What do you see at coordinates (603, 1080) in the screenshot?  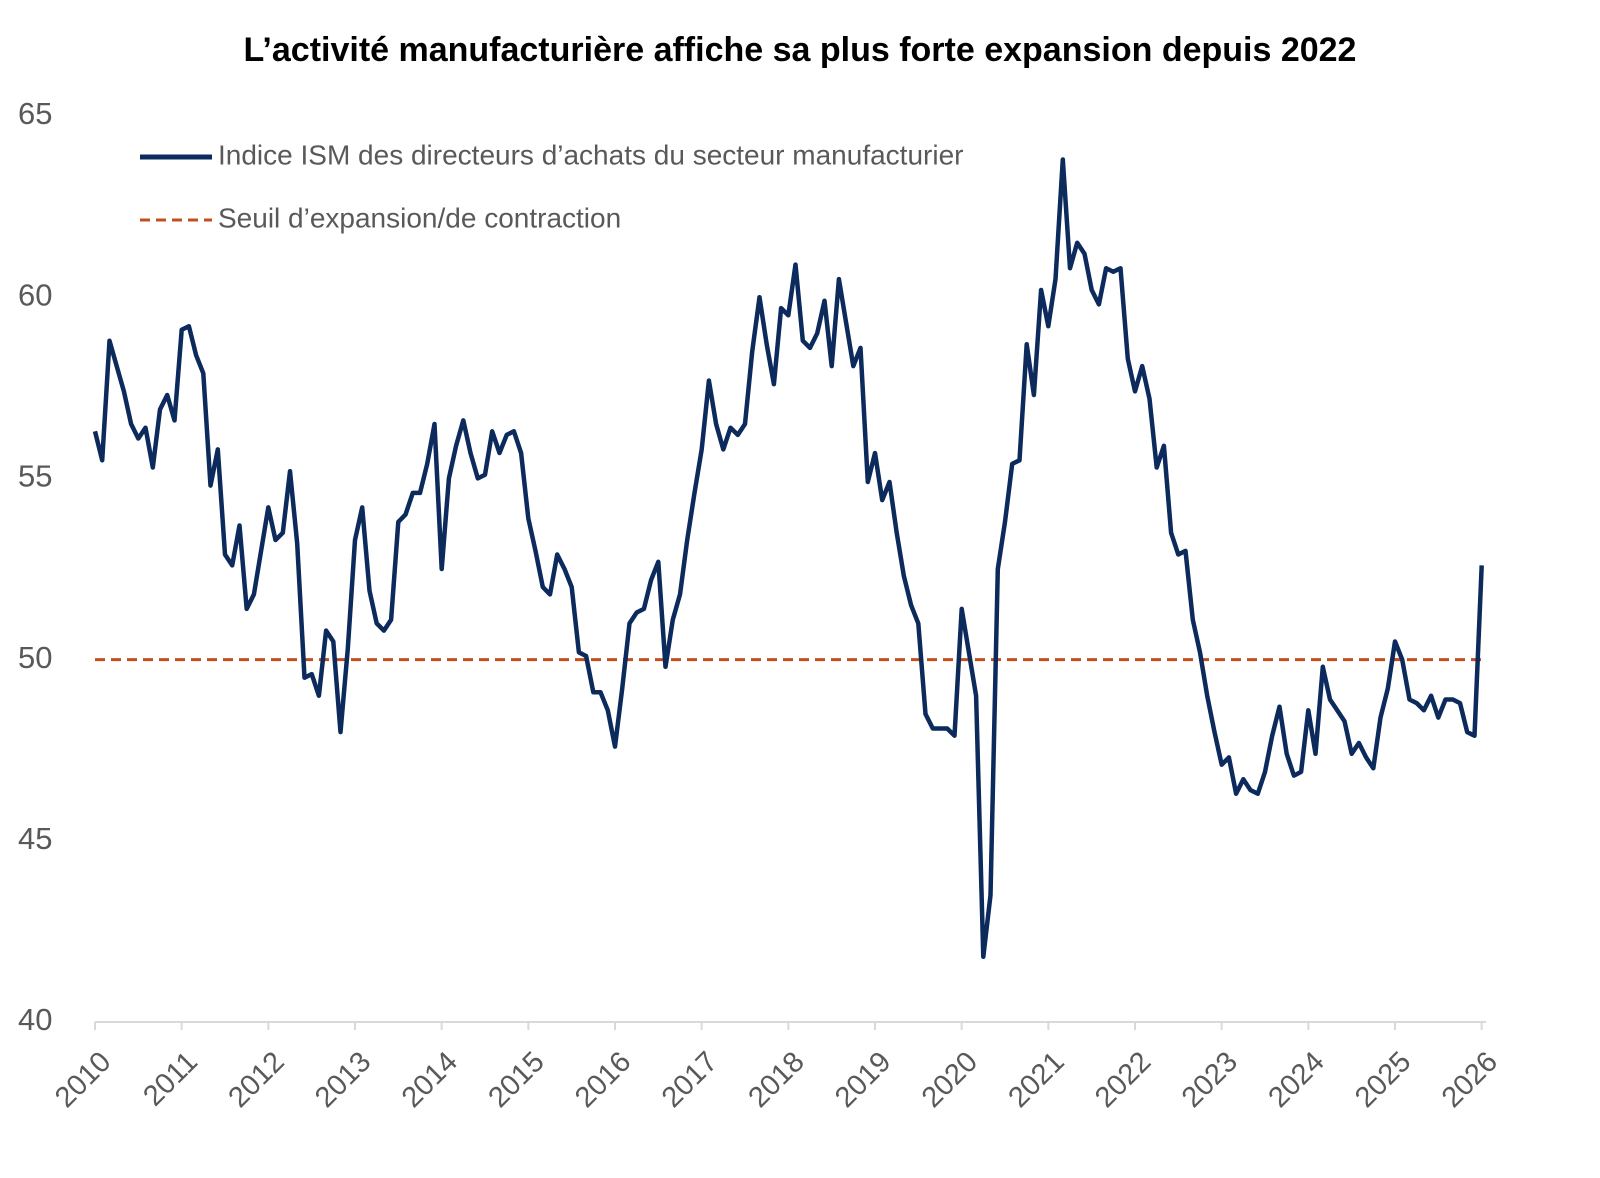 I see `x-tick-label: 2016` at bounding box center [603, 1080].